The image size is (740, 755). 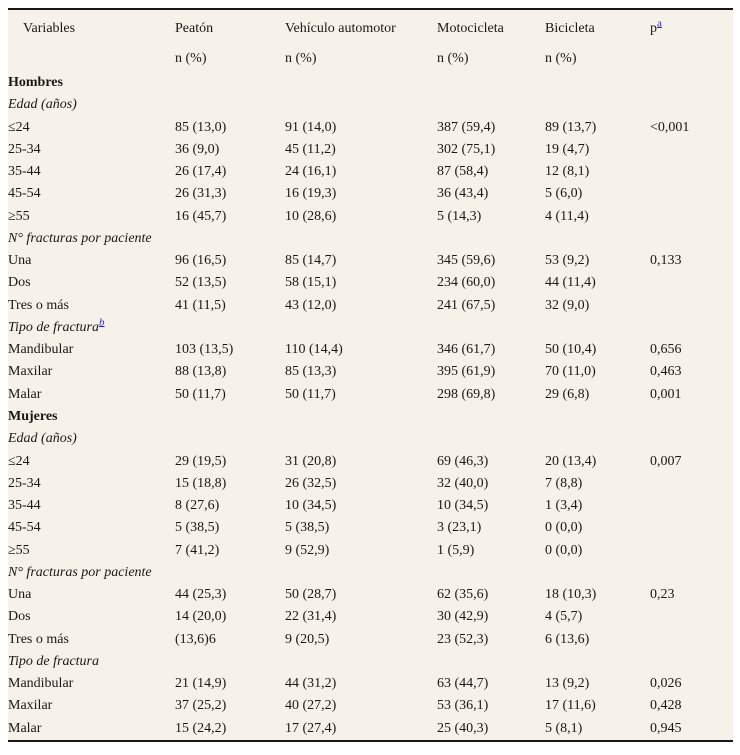 I want to click on cell-p-value: <0,001, so click(x=670, y=127).